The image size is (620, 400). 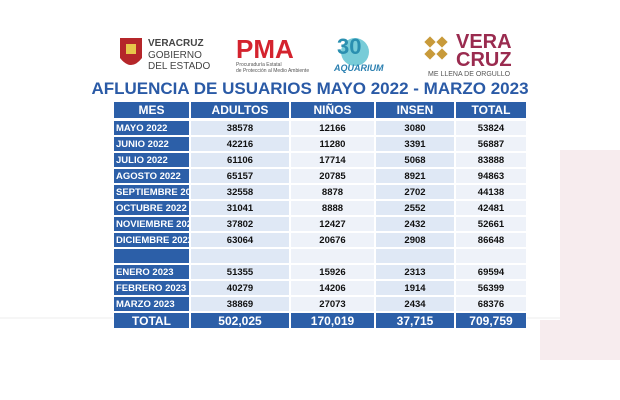 I want to click on month-cell: MARZO 2023, so click(x=151, y=304).